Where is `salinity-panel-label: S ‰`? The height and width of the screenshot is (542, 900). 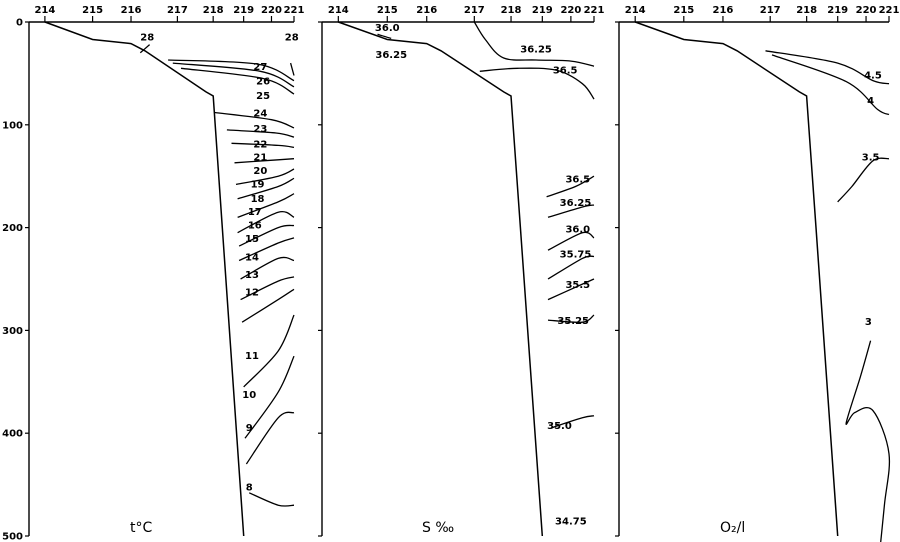
salinity-panel-label: S ‰ is located at coordinates (438, 528).